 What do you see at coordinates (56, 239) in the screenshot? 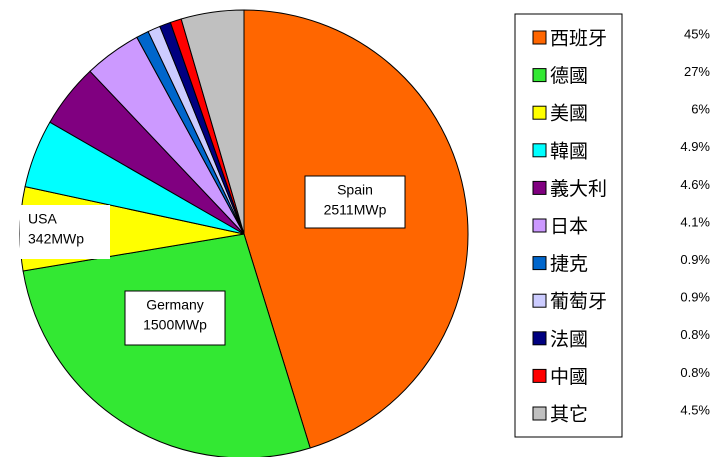
I see `annotation: 342MWp` at bounding box center [56, 239].